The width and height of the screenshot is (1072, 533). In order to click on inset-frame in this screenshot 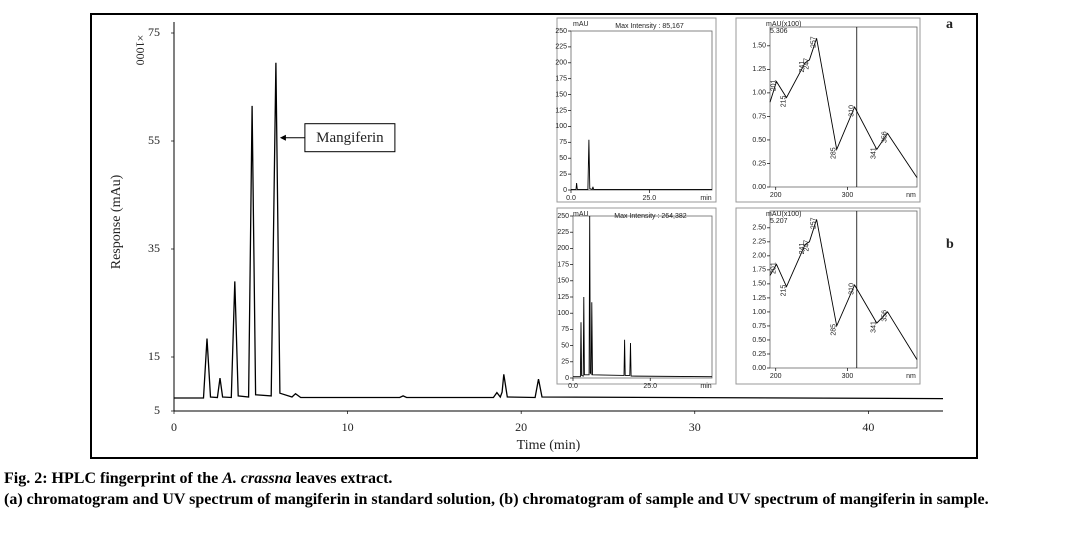, I will do `click(828, 296)`.